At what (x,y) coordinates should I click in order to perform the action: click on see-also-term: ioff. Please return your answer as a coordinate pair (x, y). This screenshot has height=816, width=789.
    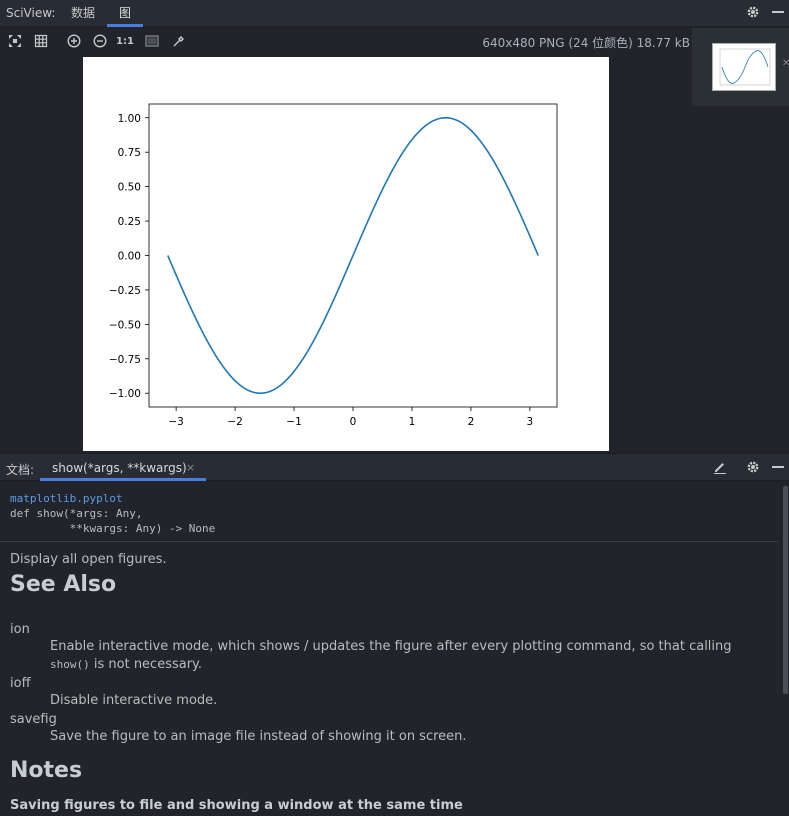
    Looking at the image, I should click on (20, 683).